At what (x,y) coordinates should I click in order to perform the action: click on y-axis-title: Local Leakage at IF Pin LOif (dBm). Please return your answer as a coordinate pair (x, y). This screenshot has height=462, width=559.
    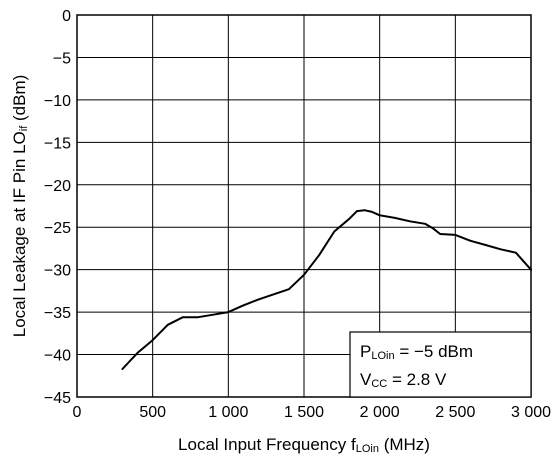
    Looking at the image, I should click on (20, 206).